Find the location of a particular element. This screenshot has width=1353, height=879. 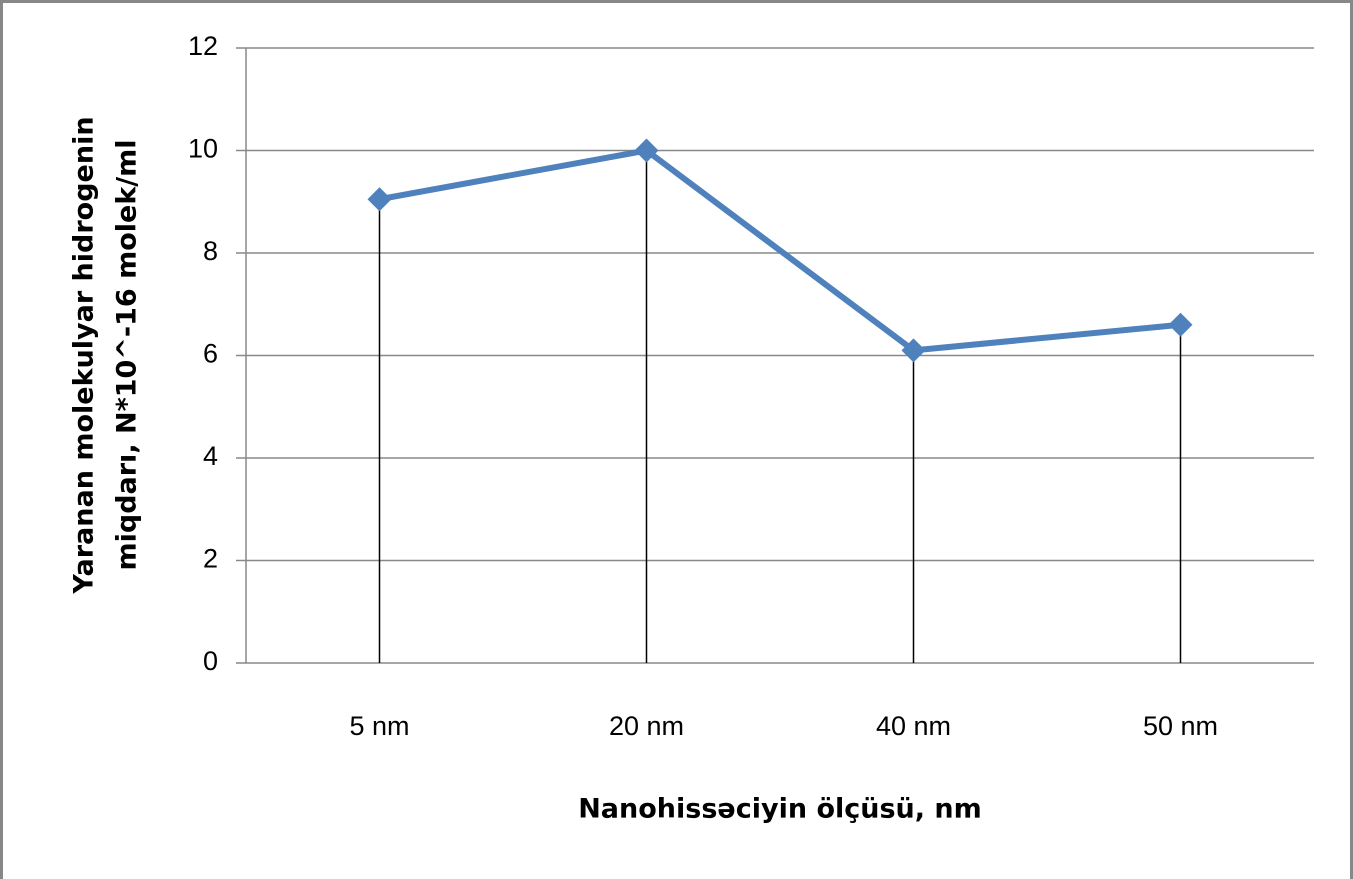

y-tick-label: 8 is located at coordinates (210, 251).